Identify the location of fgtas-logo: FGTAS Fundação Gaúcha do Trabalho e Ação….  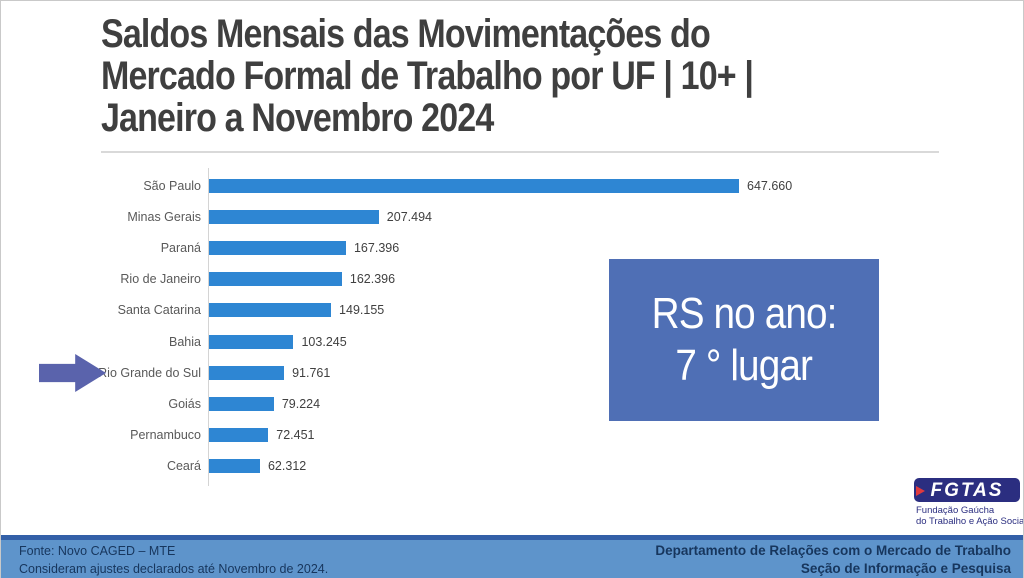
(966, 504).